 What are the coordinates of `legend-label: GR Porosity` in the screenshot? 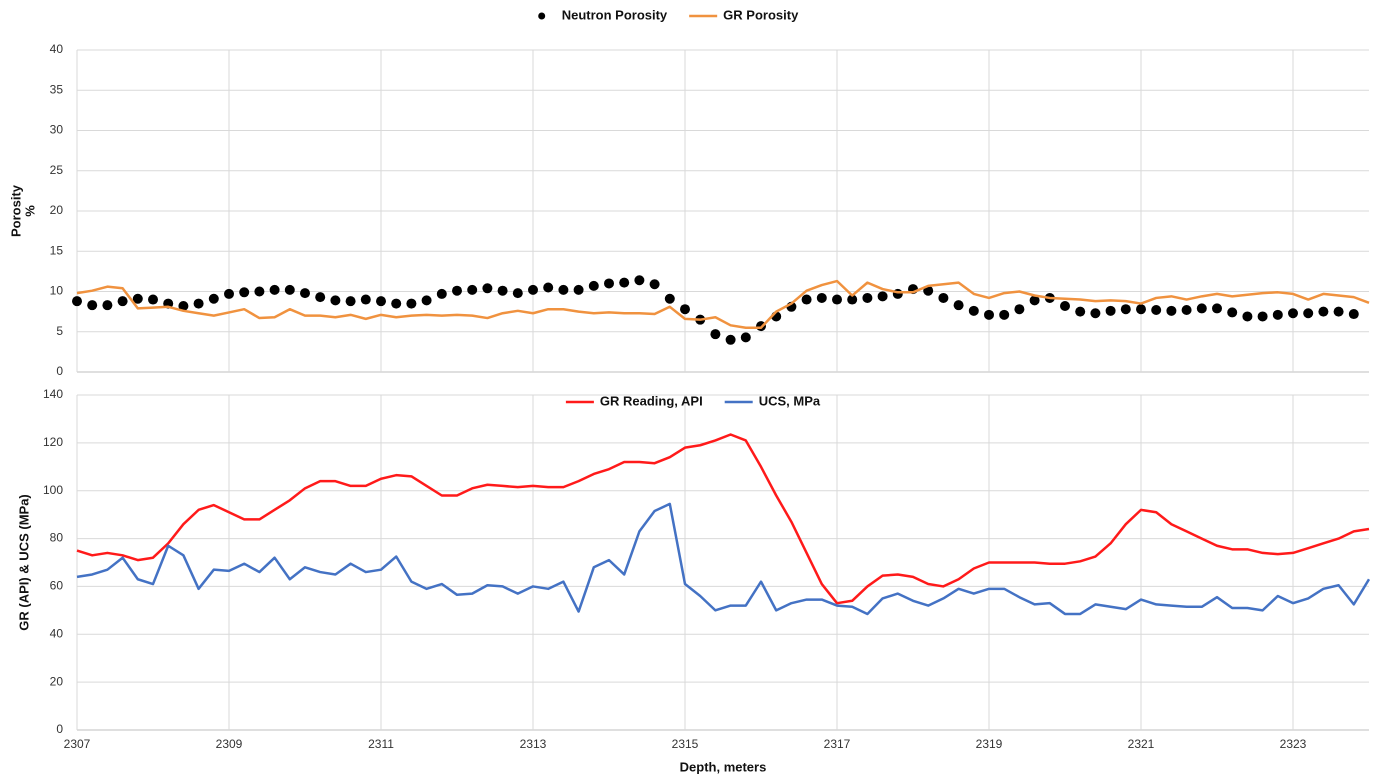 It's located at (761, 14).